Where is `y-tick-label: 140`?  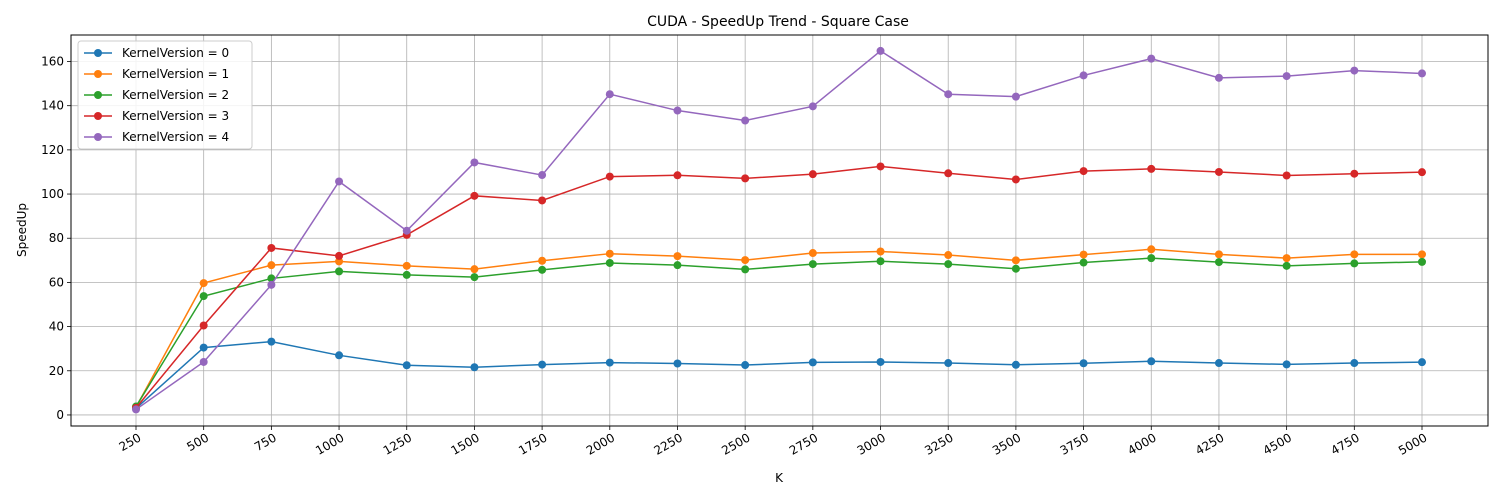 y-tick-label: 140 is located at coordinates (52, 106).